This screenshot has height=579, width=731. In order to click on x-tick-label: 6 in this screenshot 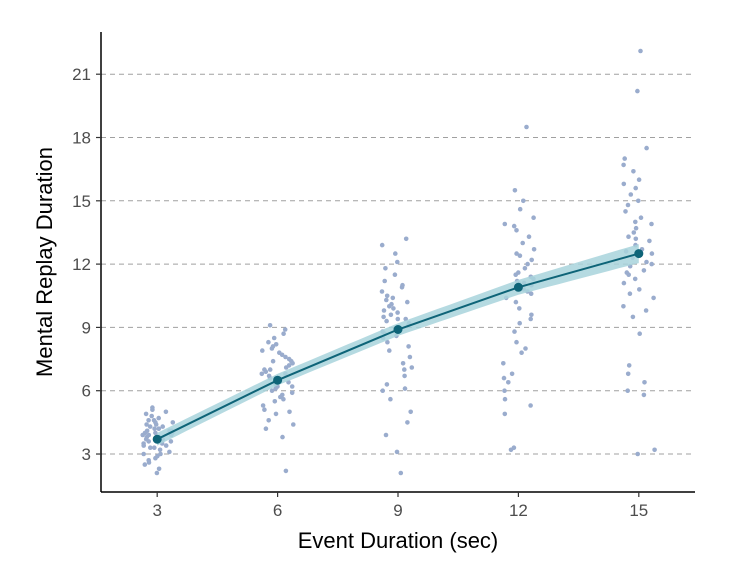, I will do `click(277, 510)`.